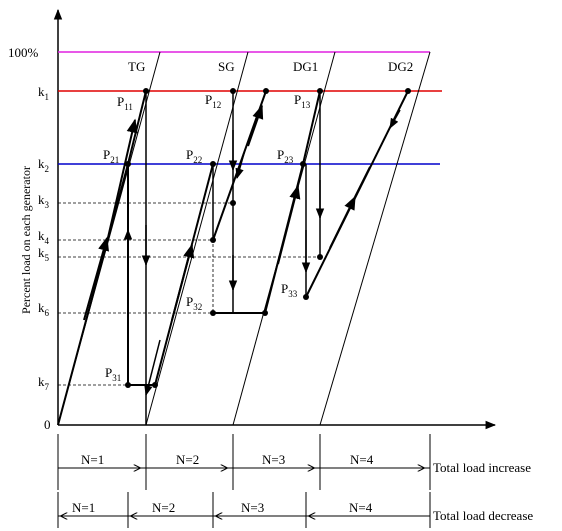  I want to click on generator-label-dg2: DG2, so click(400, 66).